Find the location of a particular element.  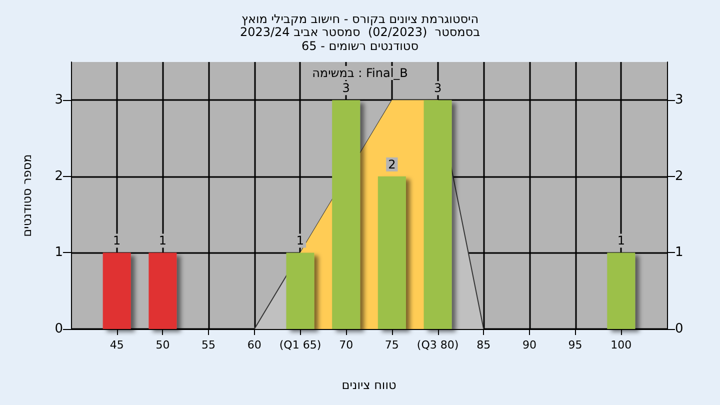

data-label: 2 is located at coordinates (392, 164).